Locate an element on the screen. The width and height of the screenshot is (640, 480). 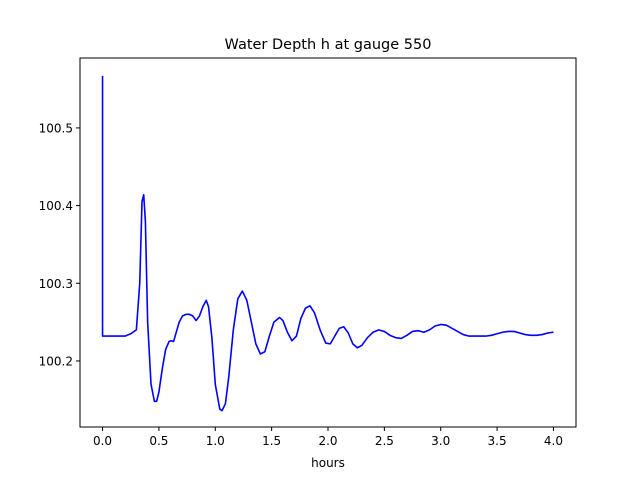
y-tick-label: 100.2 is located at coordinates (56, 361).